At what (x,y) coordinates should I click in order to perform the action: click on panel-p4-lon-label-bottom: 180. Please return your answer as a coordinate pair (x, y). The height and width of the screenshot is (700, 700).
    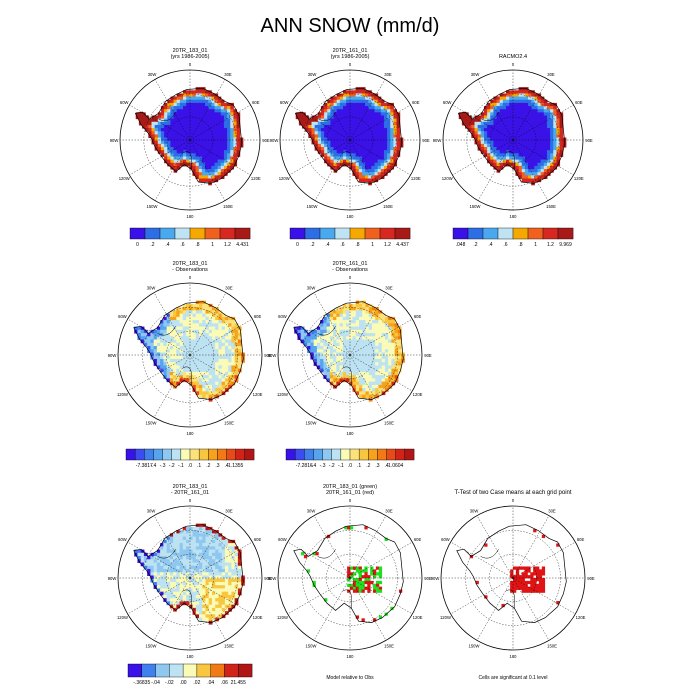
    Looking at the image, I should click on (191, 433).